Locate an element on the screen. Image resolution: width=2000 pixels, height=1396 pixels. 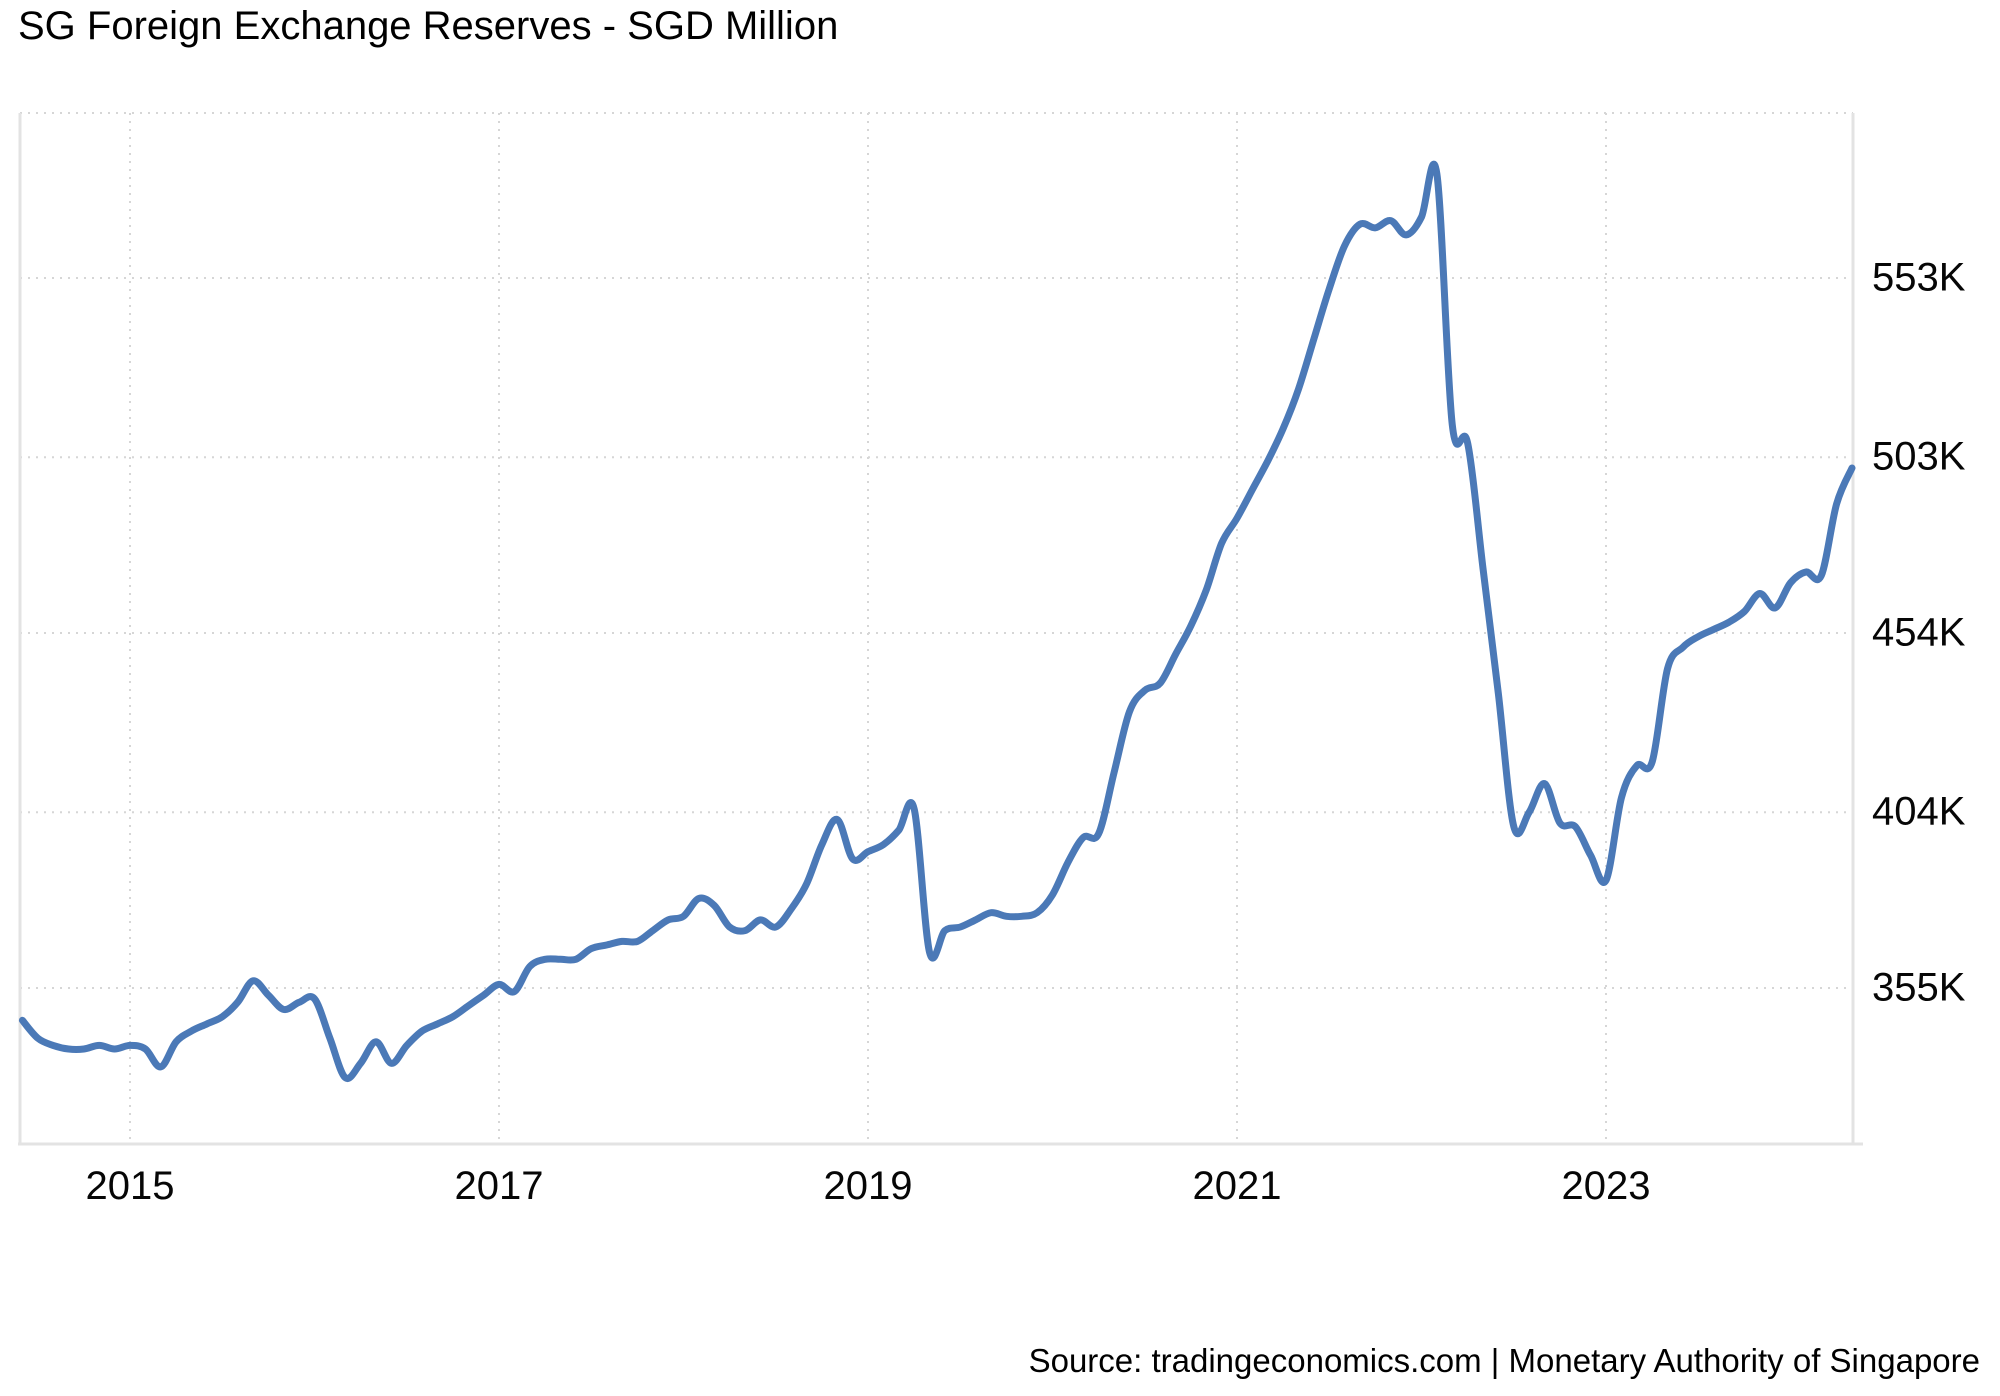
x-axis-tick-label: 2015 is located at coordinates (130, 1186).